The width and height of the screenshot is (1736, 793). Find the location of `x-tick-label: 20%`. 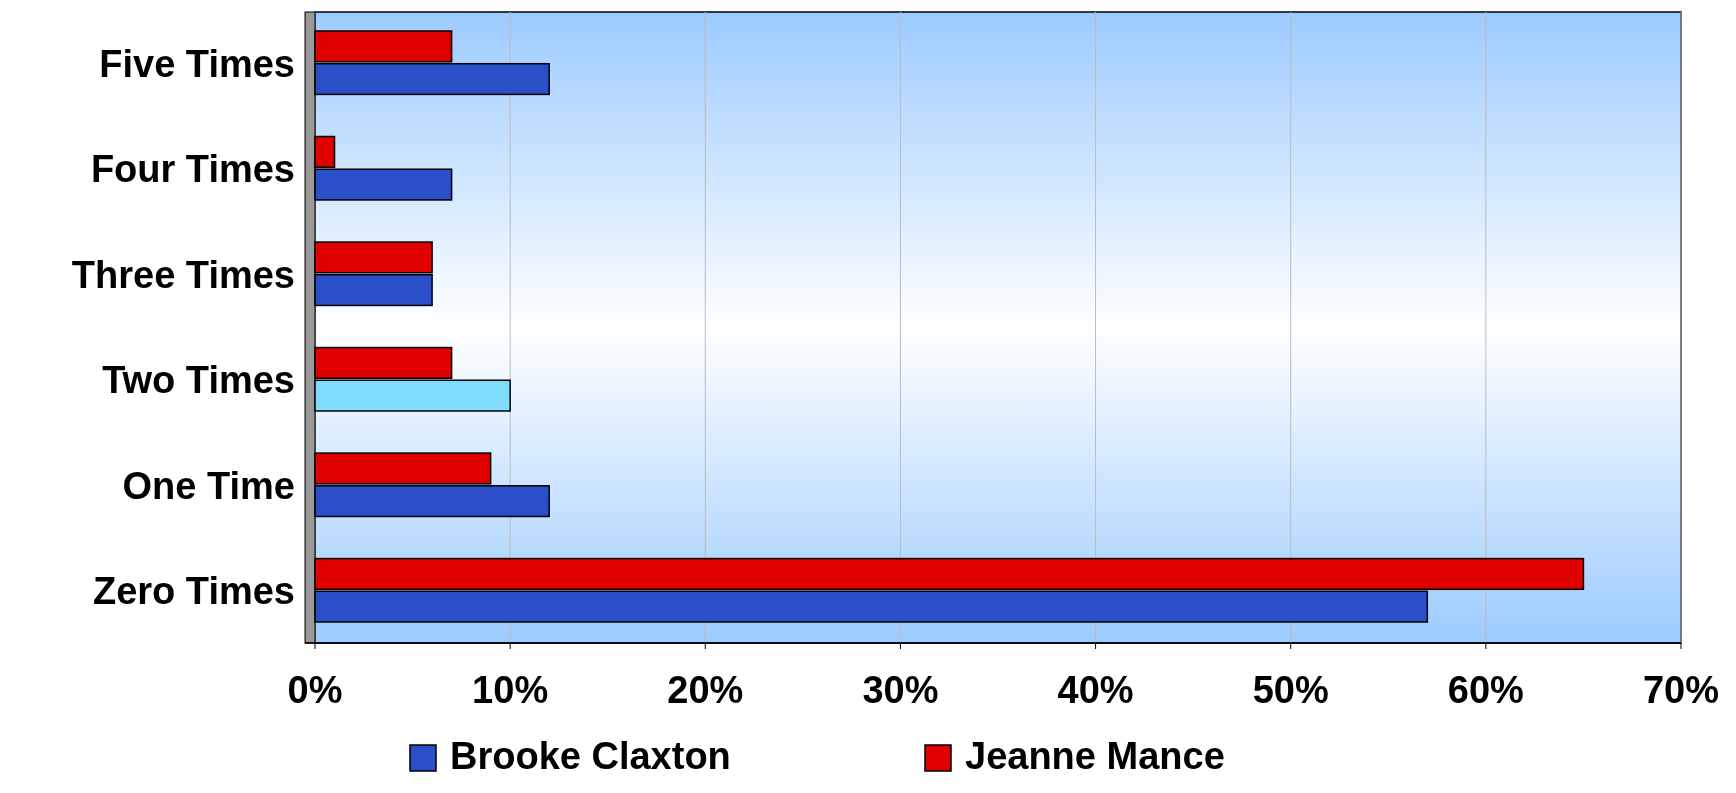

x-tick-label: 20% is located at coordinates (705, 690).